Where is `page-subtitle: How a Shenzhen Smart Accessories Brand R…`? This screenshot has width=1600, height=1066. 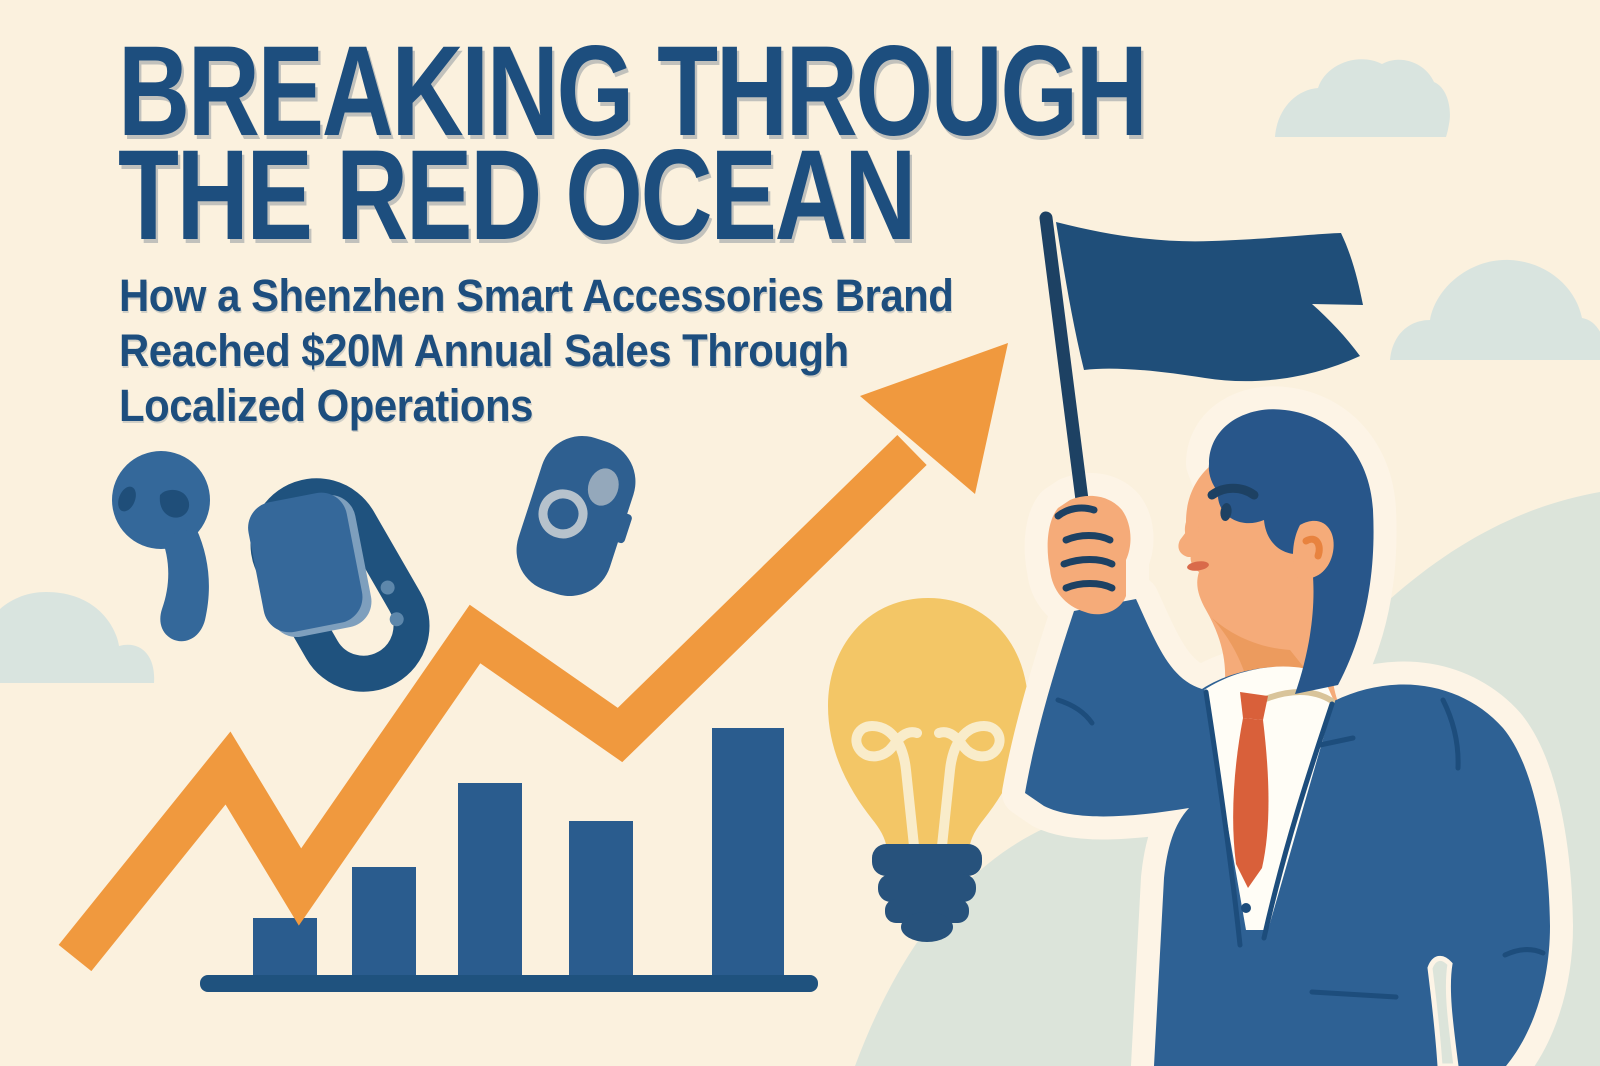 page-subtitle: How a Shenzhen Smart Accessories Brand R… is located at coordinates (536, 350).